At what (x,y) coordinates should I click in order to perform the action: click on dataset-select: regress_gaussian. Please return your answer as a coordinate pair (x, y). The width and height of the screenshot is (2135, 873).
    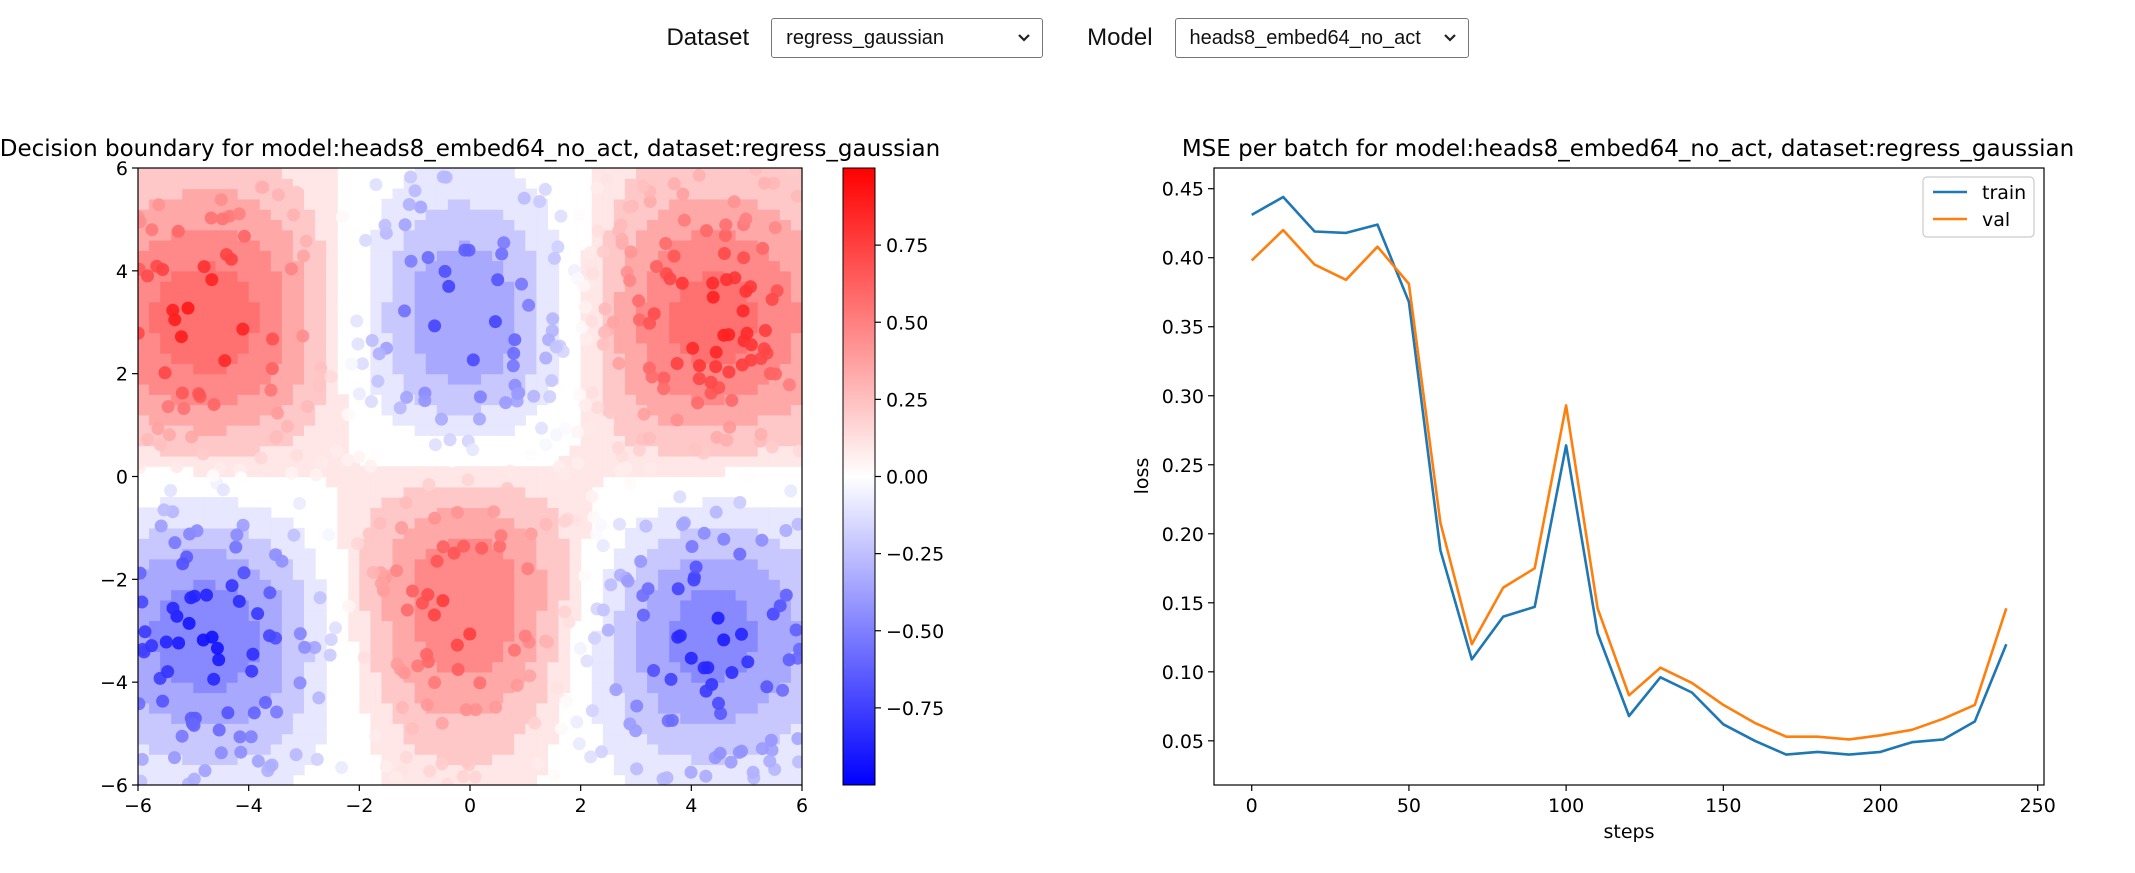
    Looking at the image, I should click on (907, 38).